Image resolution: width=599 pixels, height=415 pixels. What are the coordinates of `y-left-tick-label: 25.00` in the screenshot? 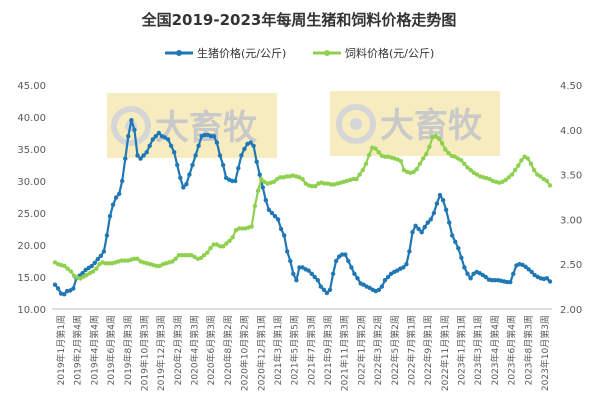 It's located at (31, 214).